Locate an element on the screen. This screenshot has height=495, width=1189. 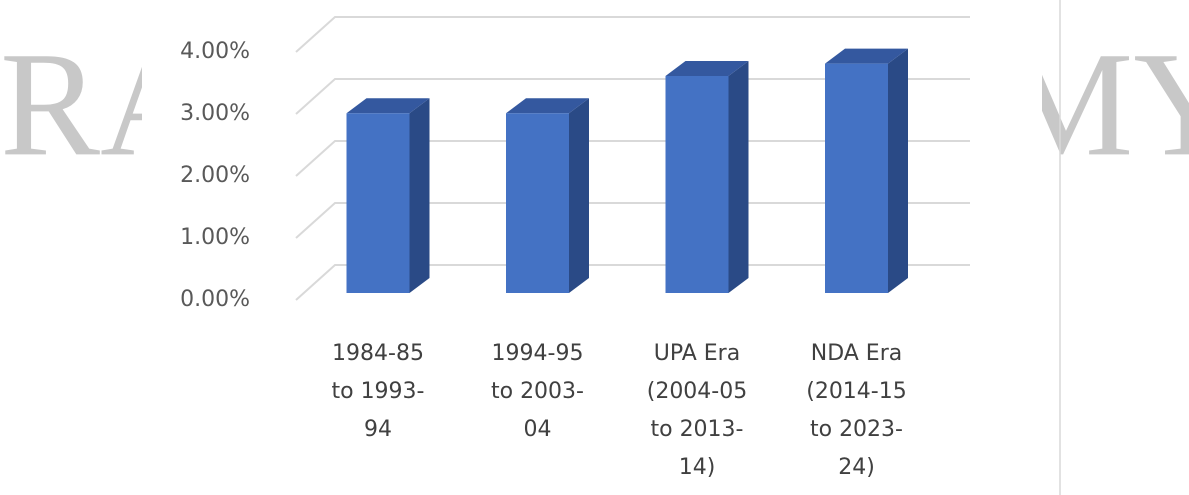
x-tick-label: UPA Era is located at coordinates (697, 353).